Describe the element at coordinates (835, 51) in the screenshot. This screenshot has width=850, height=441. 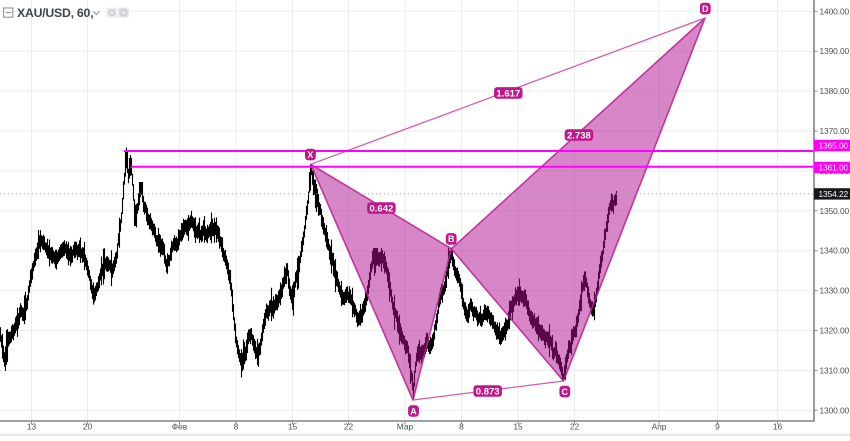
I see `svg-text: 1390.00` at that location.